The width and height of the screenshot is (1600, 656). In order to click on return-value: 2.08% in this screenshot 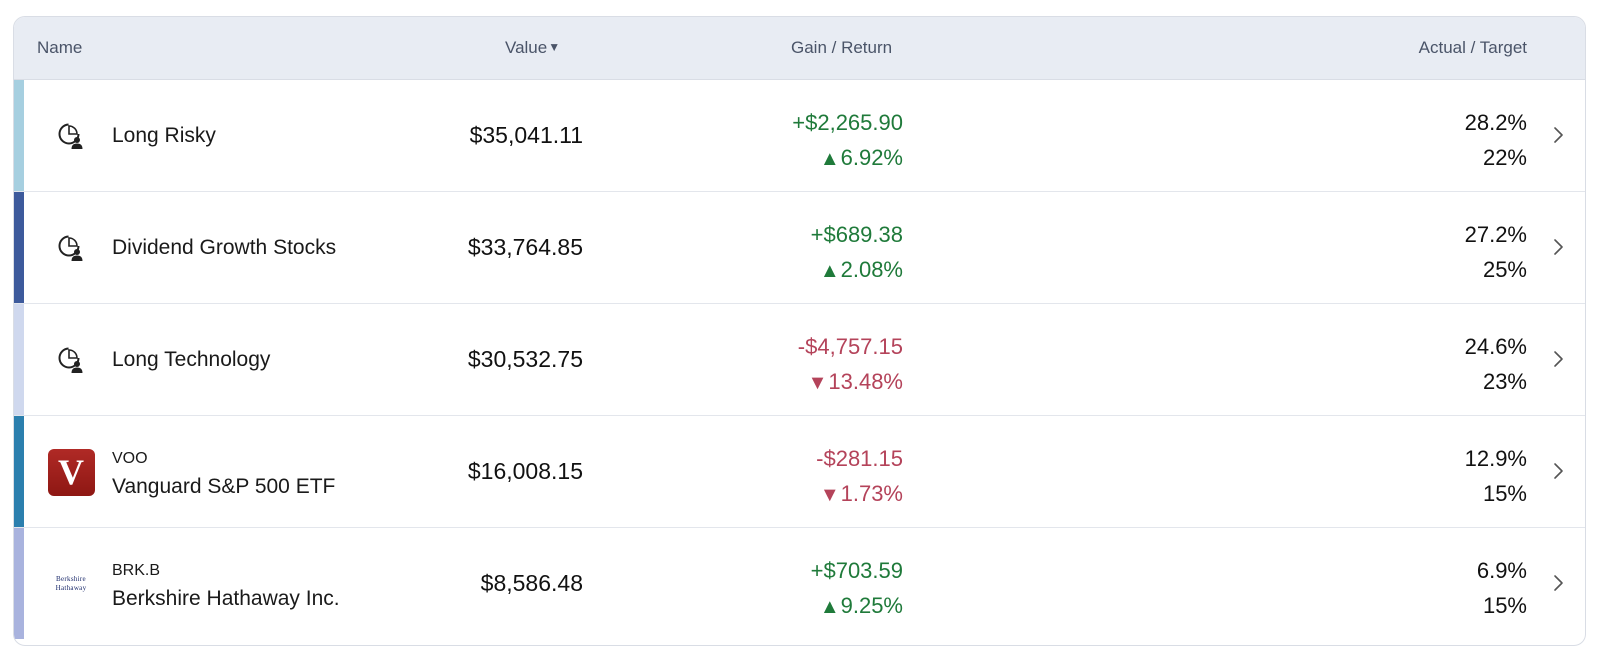, I will do `click(871, 269)`.